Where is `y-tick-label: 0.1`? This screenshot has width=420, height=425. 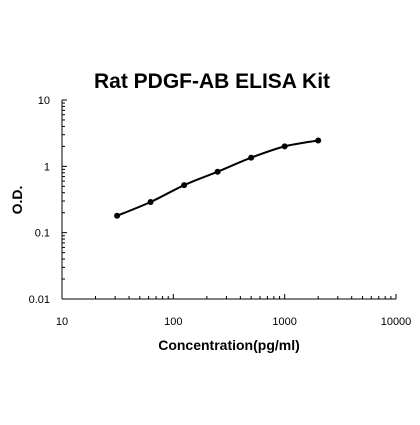 y-tick-label: 0.1 is located at coordinates (42, 234).